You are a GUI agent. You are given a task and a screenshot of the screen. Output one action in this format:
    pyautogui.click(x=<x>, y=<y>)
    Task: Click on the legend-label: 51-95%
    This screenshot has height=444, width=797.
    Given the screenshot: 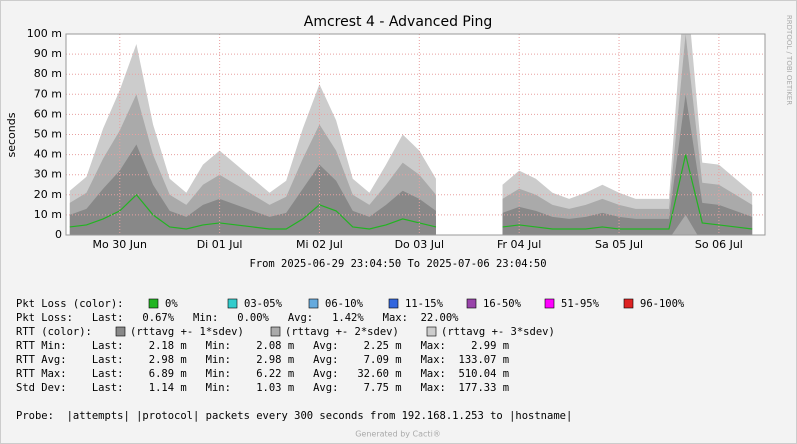 What is the action you would take?
    pyautogui.click(x=580, y=304)
    